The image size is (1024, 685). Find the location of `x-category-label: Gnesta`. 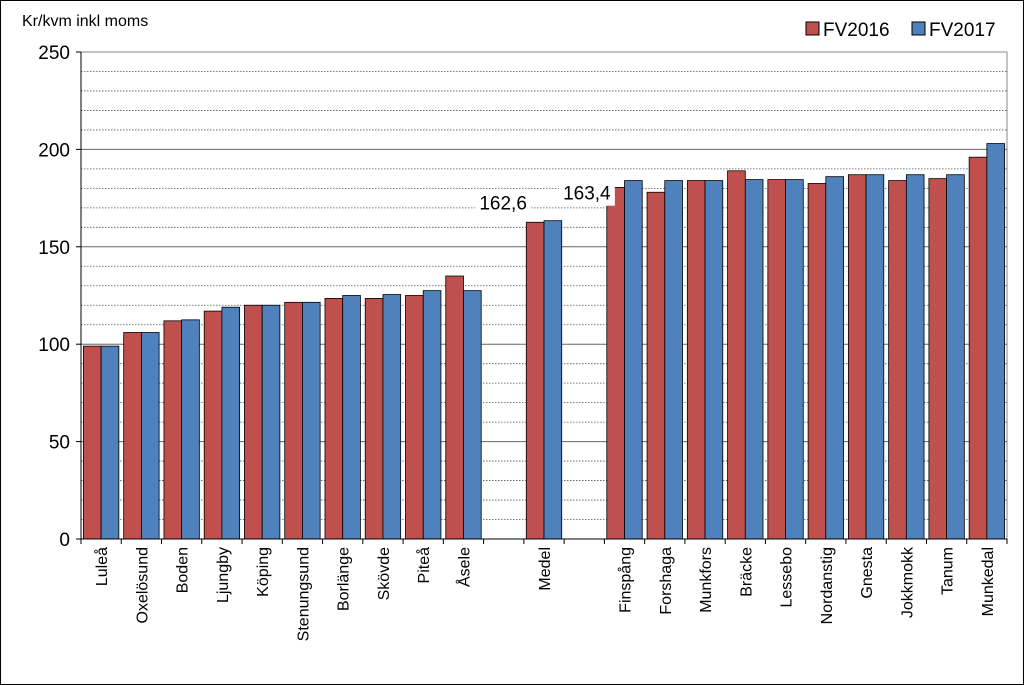

x-category-label: Gnesta is located at coordinates (867, 573).